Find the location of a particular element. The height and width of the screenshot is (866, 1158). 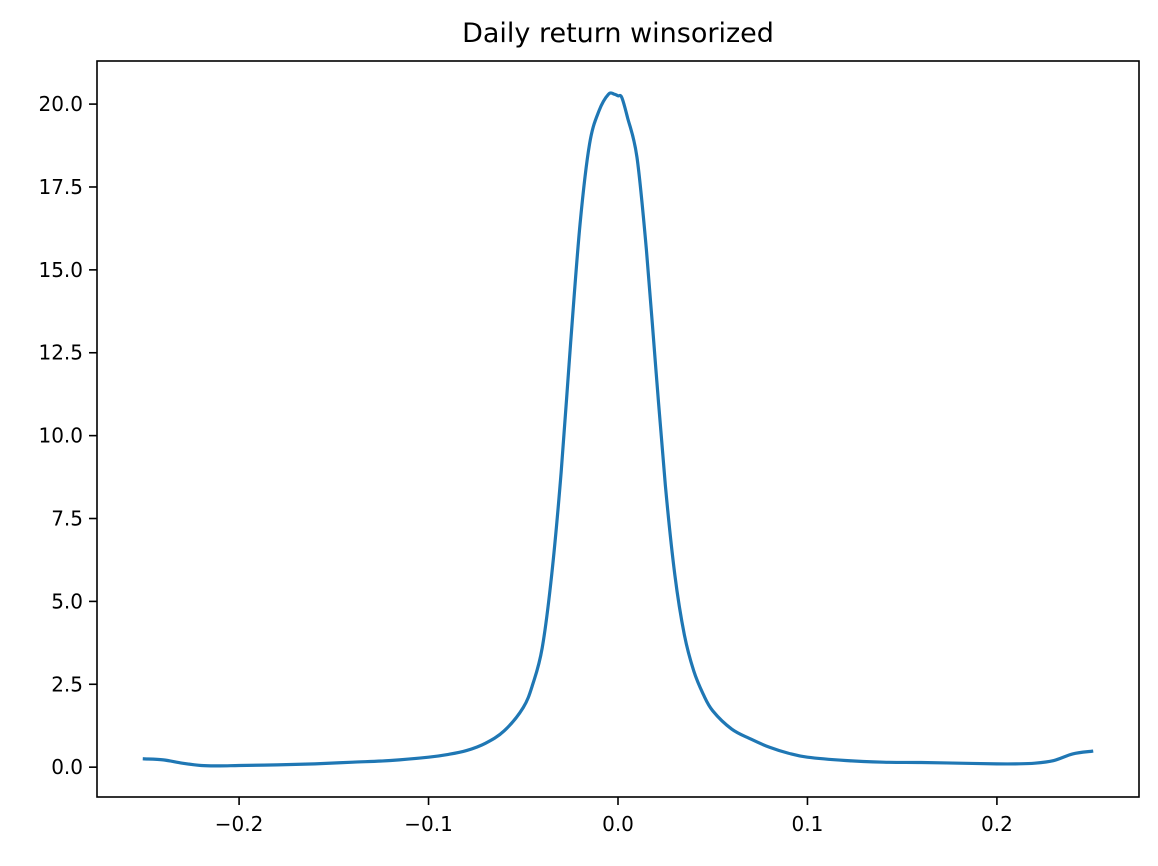

x-axis: −0.2 −0.1 0.0 0.1 0.2 is located at coordinates (614, 816).